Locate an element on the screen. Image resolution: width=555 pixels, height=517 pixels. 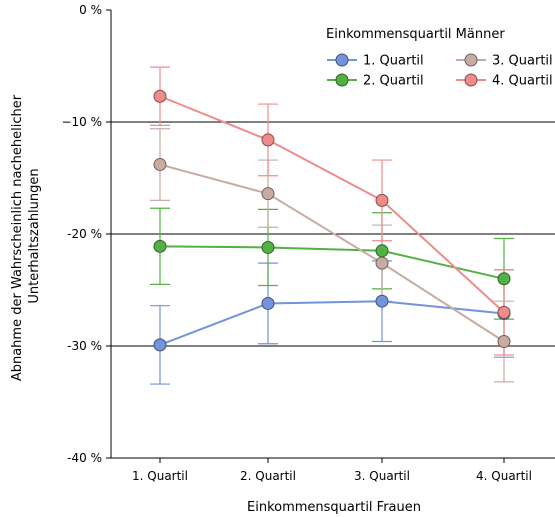
x-tick-label: 2. Quartil is located at coordinates (268, 476).